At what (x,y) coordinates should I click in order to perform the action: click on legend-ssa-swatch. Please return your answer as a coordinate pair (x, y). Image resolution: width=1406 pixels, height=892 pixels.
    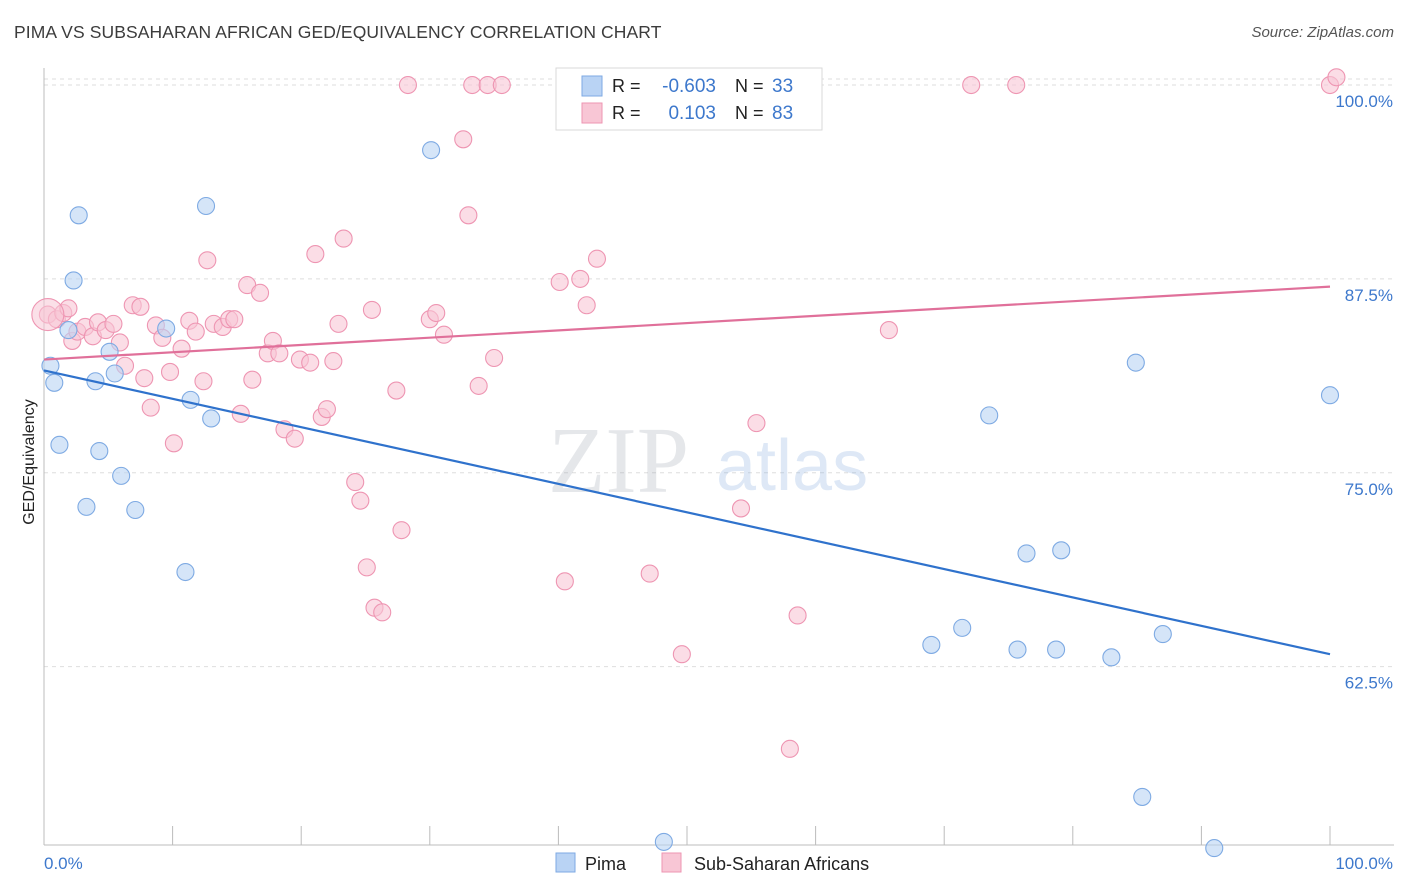
    Looking at the image, I should click on (592, 113).